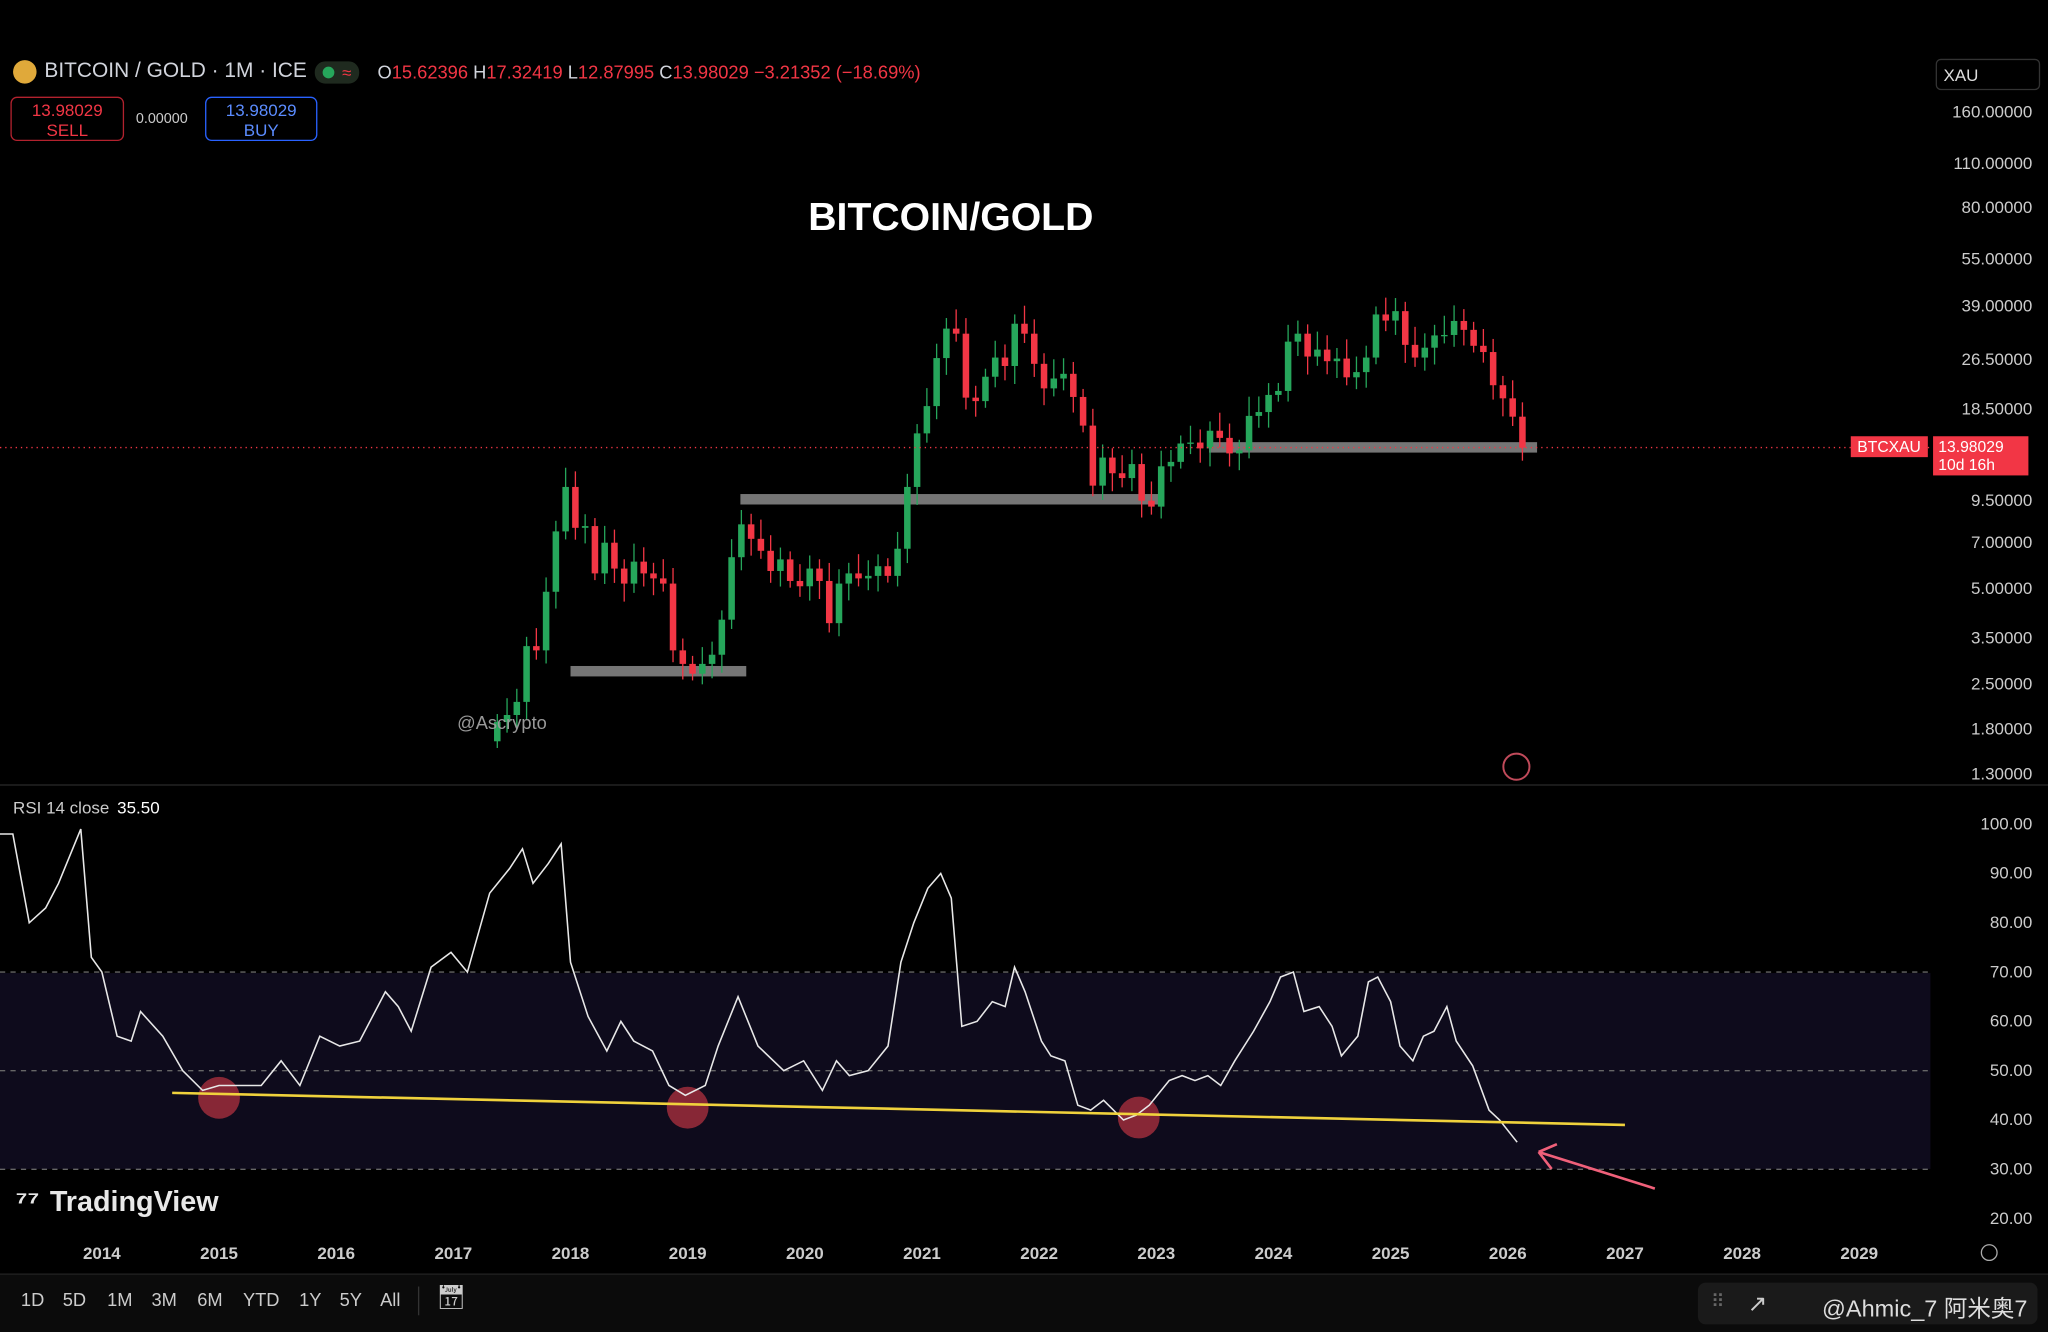  Describe the element at coordinates (1596, 1166) in the screenshot. I see `annotation-arrow` at that location.